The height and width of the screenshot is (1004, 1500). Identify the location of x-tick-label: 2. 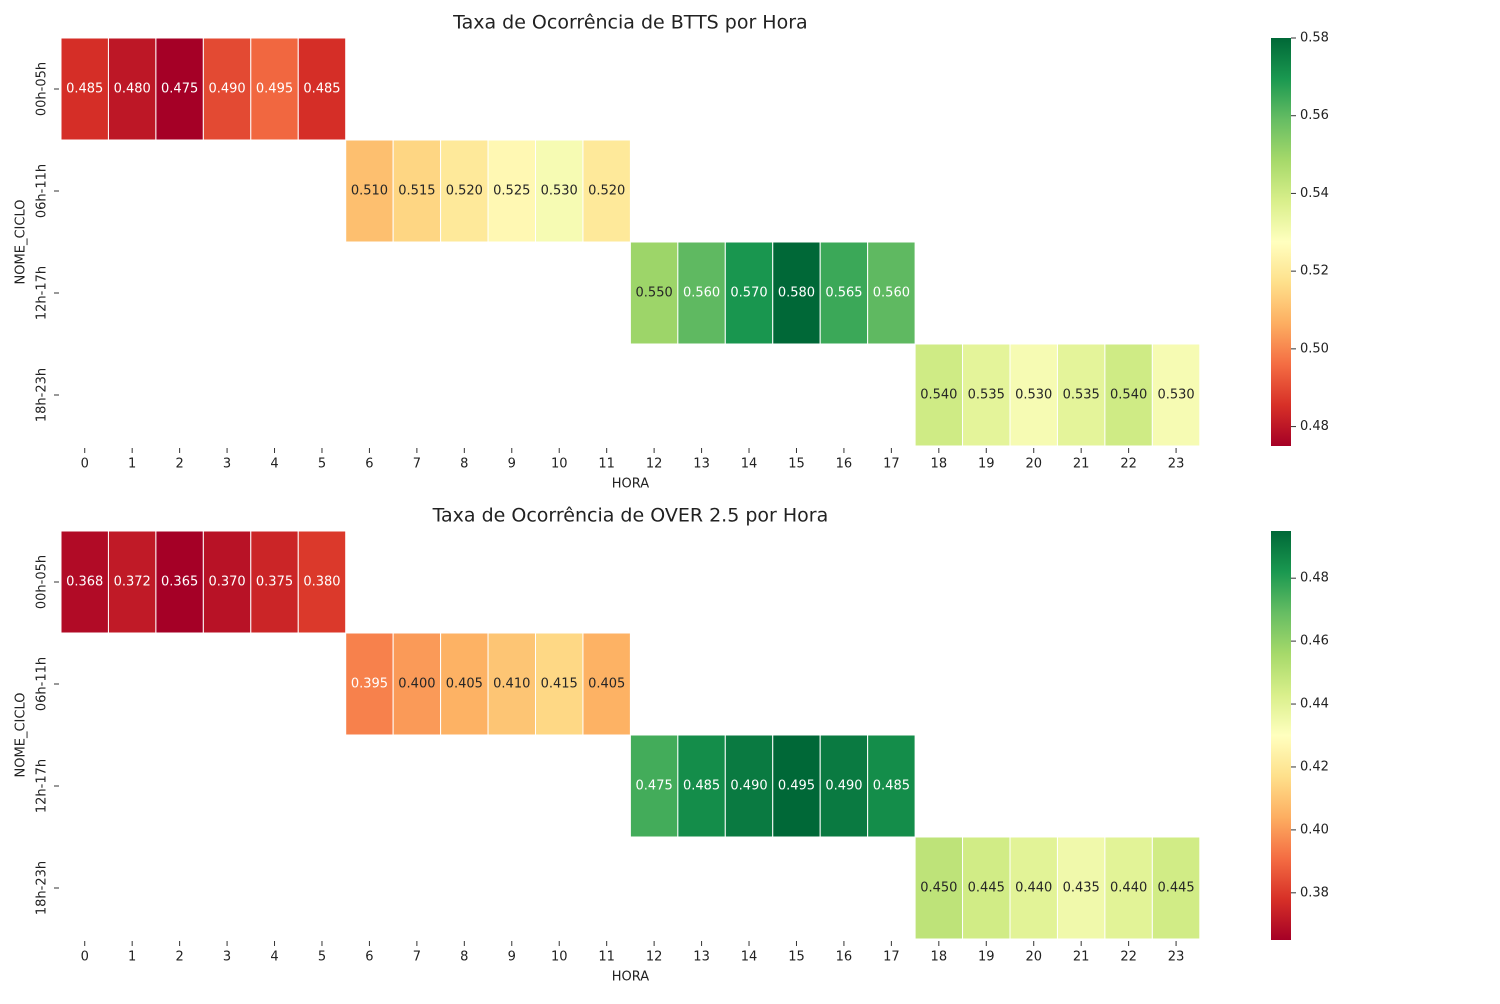
(179, 464).